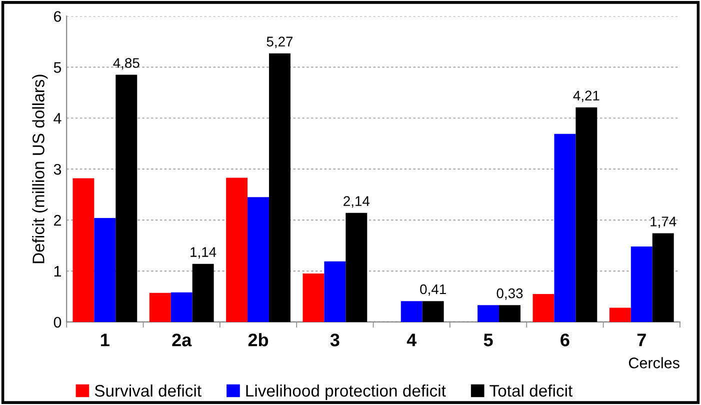 The image size is (701, 405). What do you see at coordinates (182, 340) in the screenshot?
I see `x-tick-label: 2a` at bounding box center [182, 340].